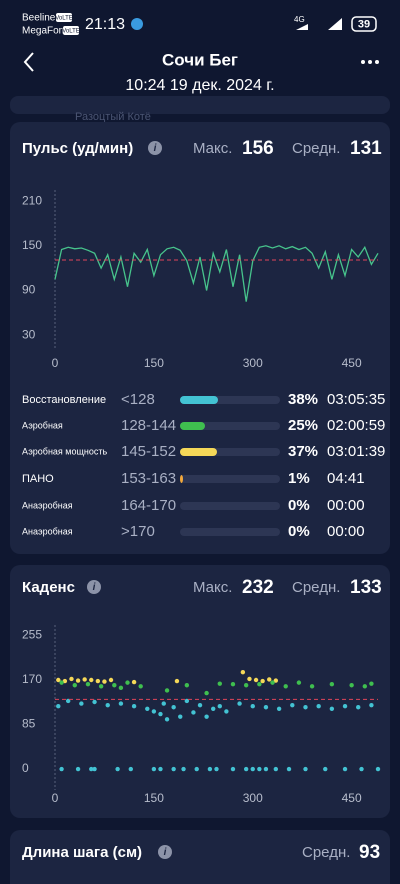  What do you see at coordinates (370, 62) in the screenshot?
I see `more-button` at bounding box center [370, 62].